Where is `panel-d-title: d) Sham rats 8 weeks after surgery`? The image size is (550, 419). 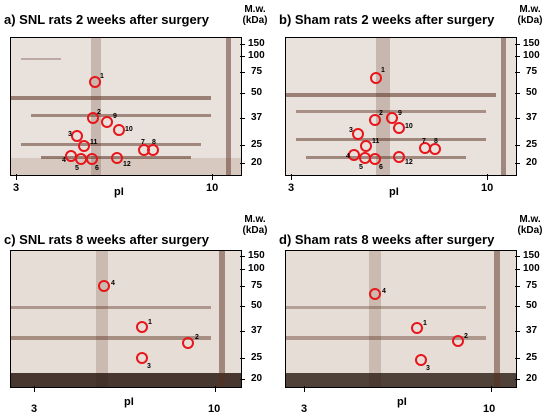
panel-d-title: d) Sham rats 8 weeks after surgery is located at coordinates (387, 239).